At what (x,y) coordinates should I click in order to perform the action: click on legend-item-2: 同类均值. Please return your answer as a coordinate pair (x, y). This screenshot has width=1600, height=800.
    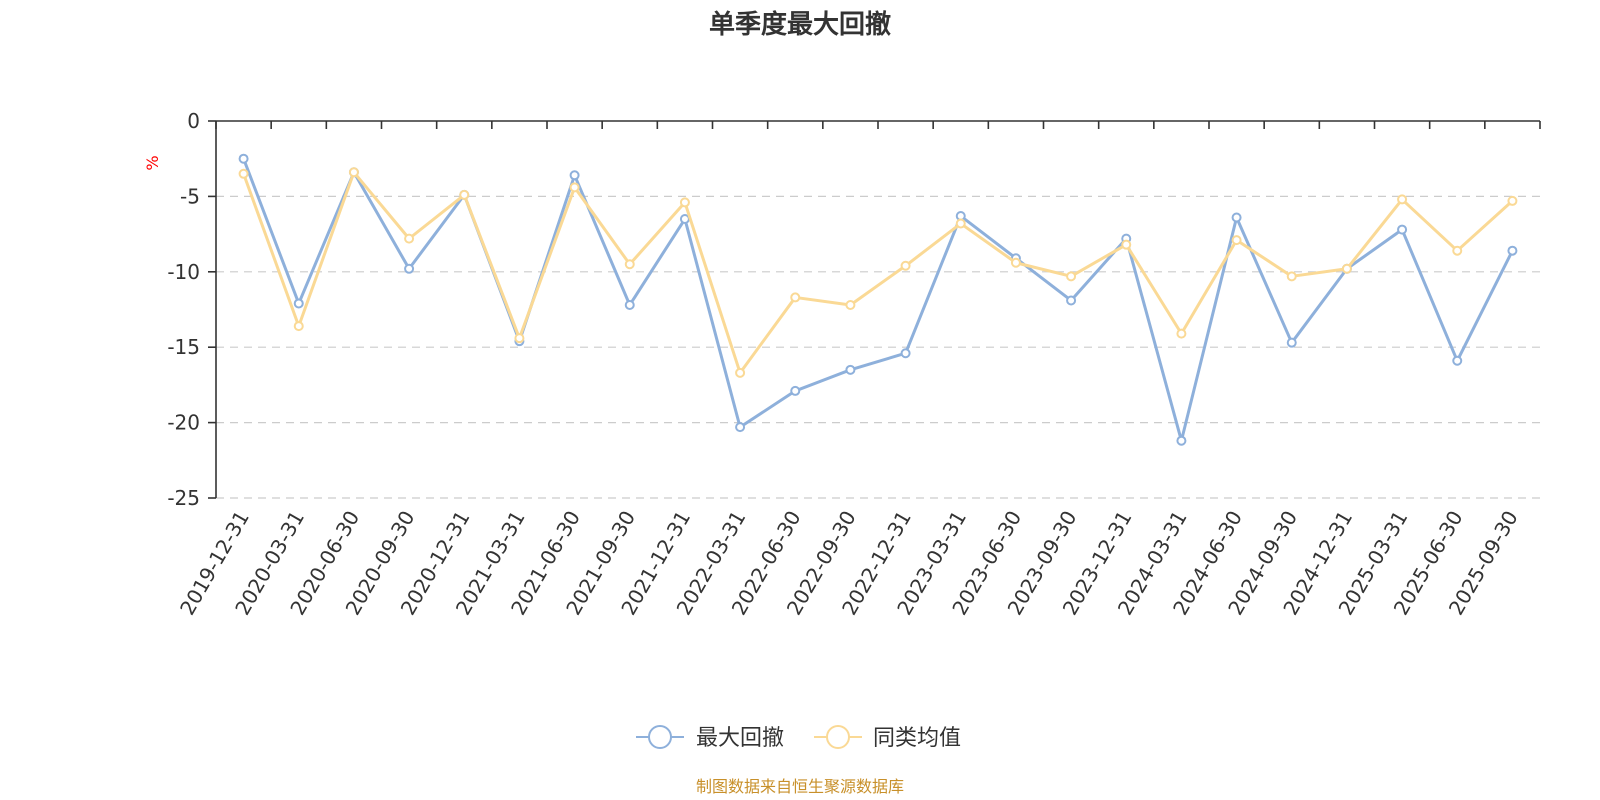
    Looking at the image, I should click on (887, 738).